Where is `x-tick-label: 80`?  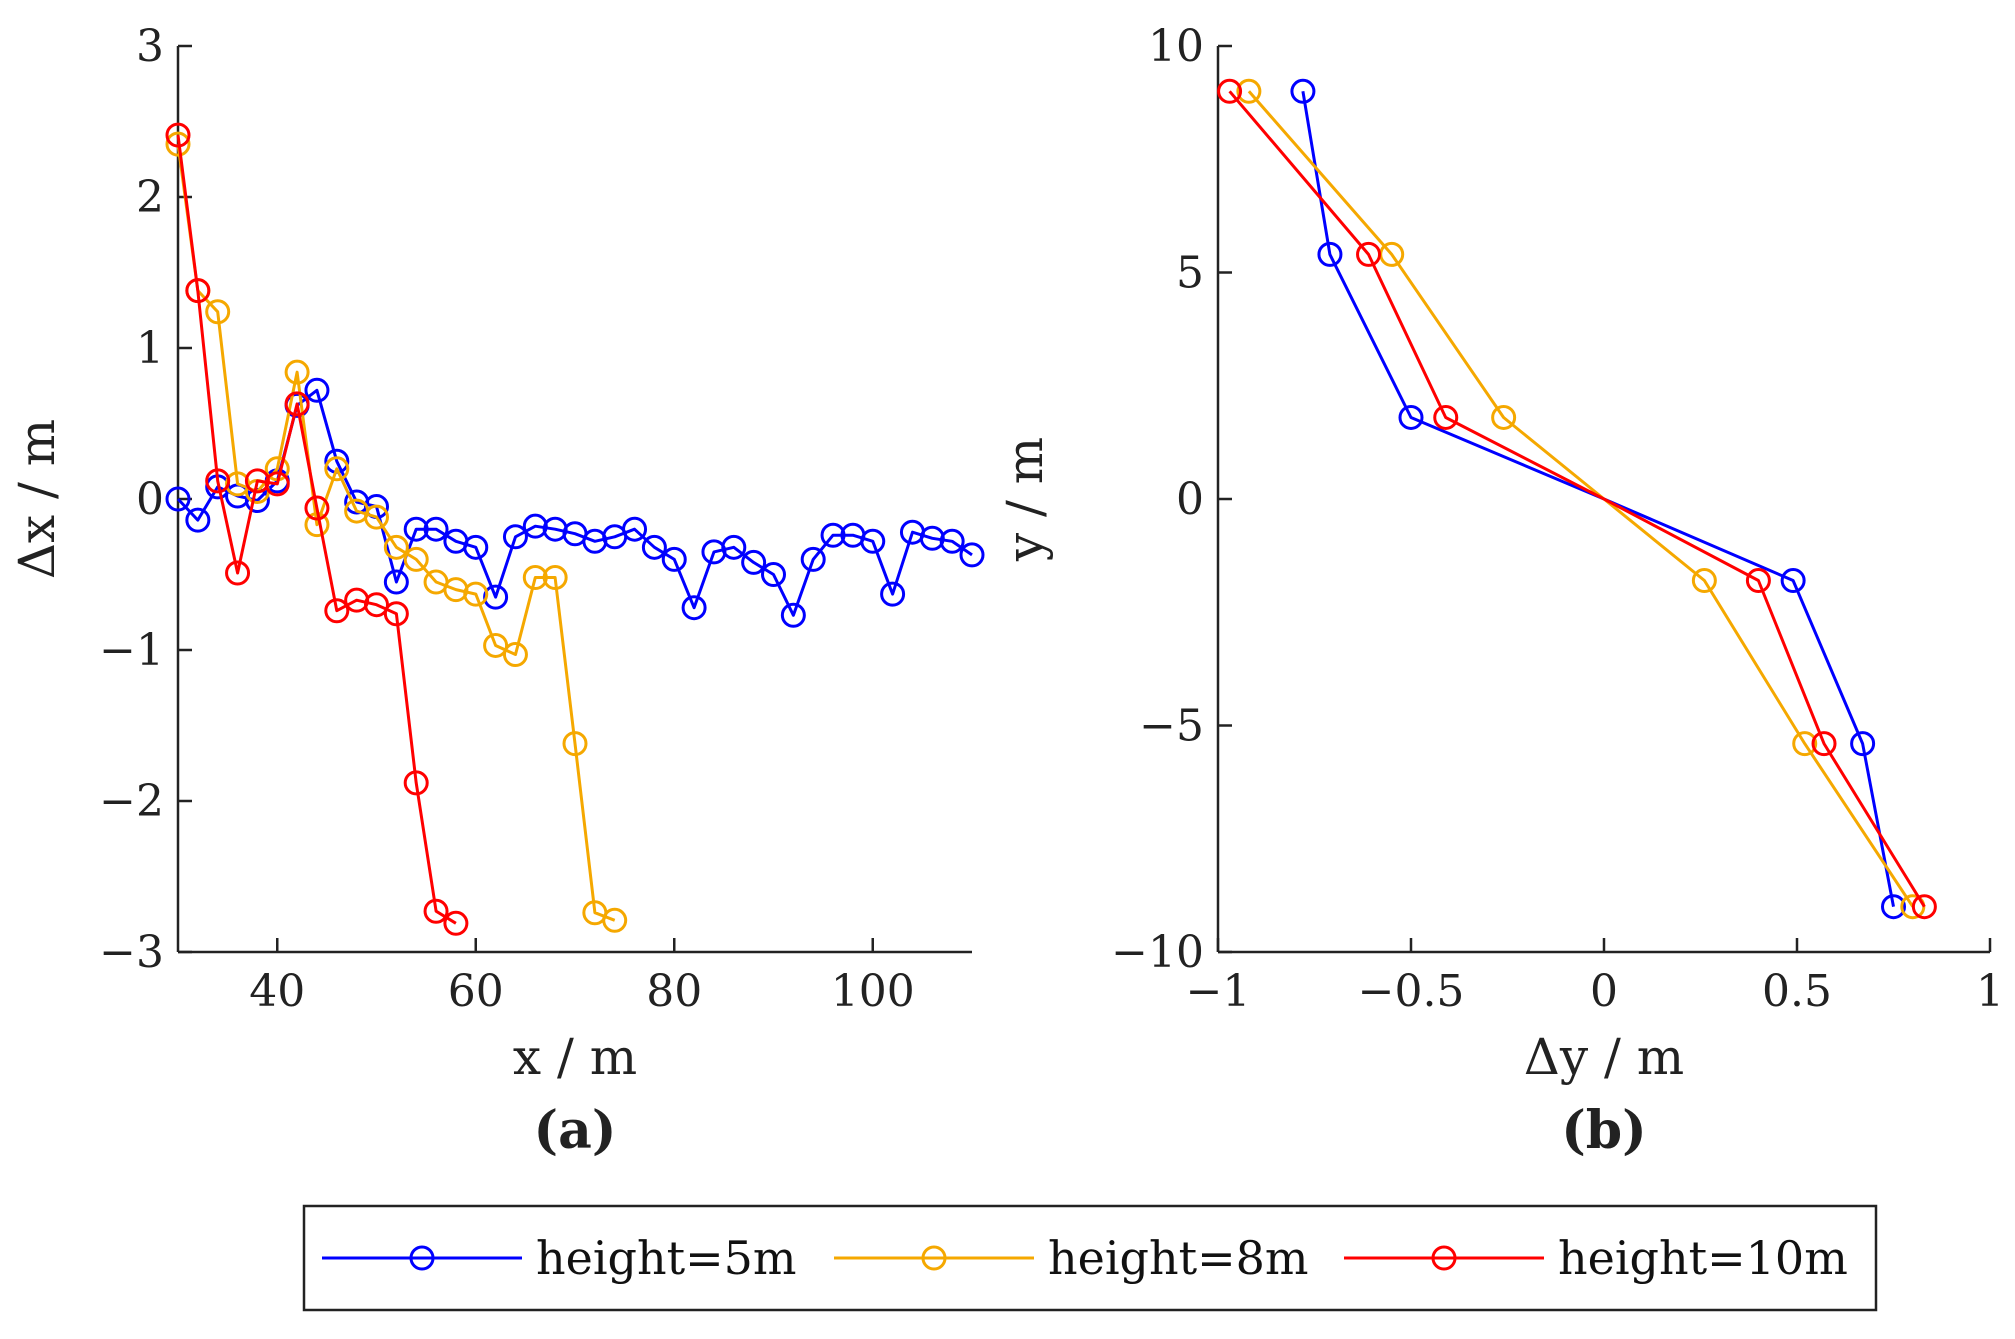 x-tick-label: 80 is located at coordinates (674, 991).